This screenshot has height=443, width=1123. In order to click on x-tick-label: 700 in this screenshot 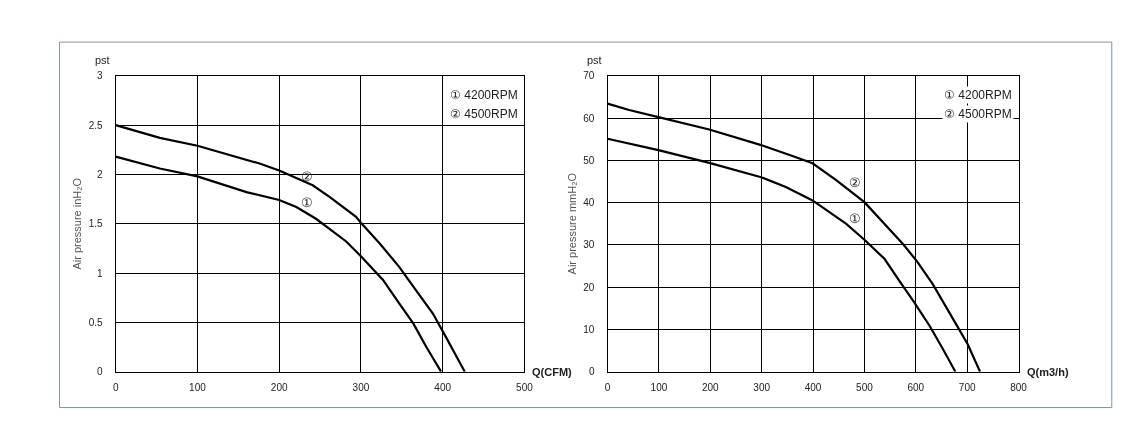, I will do `click(967, 387)`.